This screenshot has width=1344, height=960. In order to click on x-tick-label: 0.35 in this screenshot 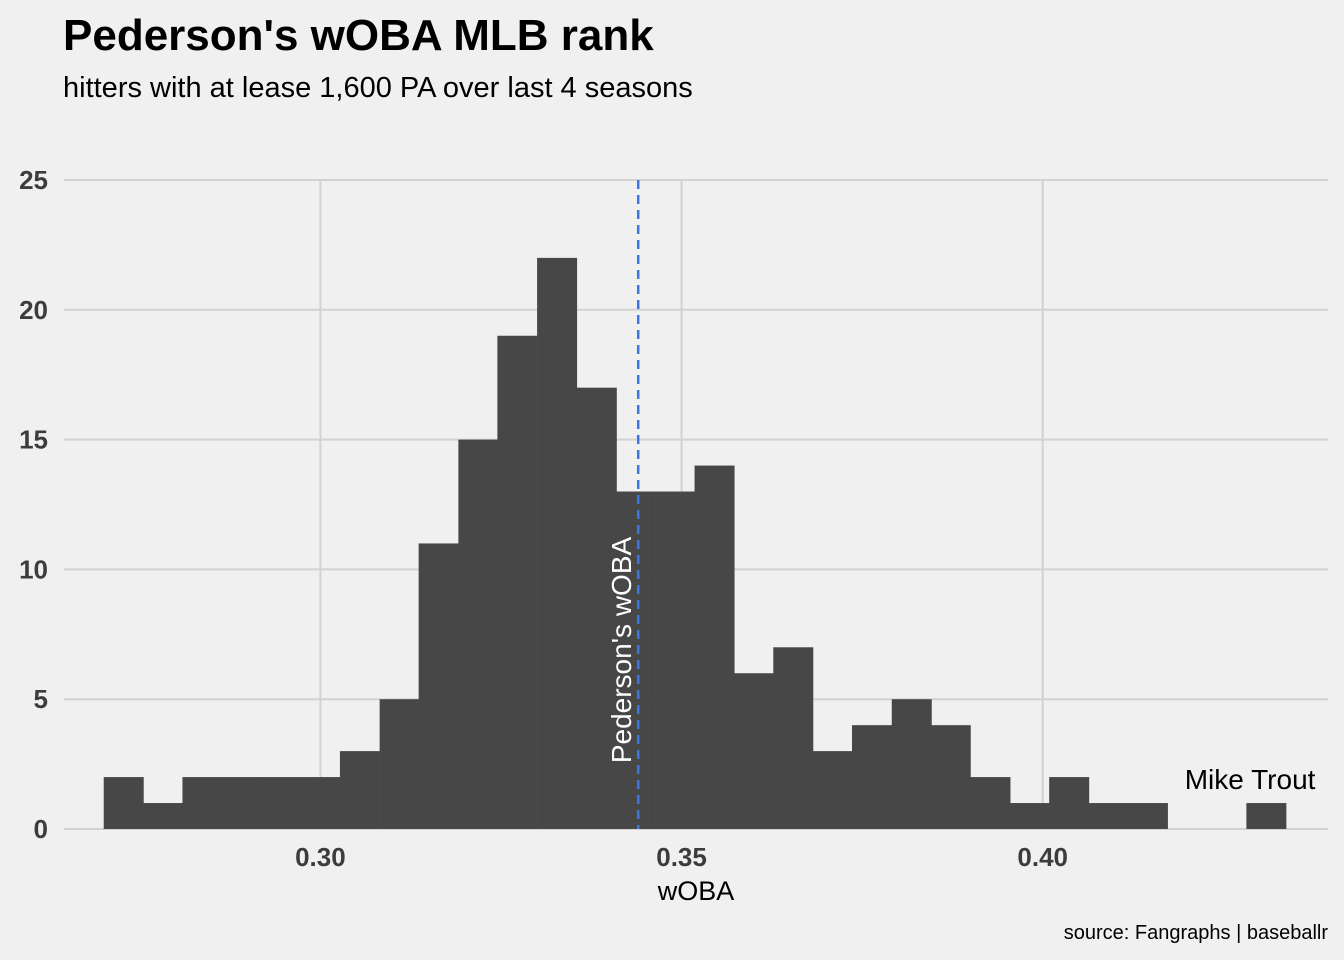, I will do `click(681, 857)`.